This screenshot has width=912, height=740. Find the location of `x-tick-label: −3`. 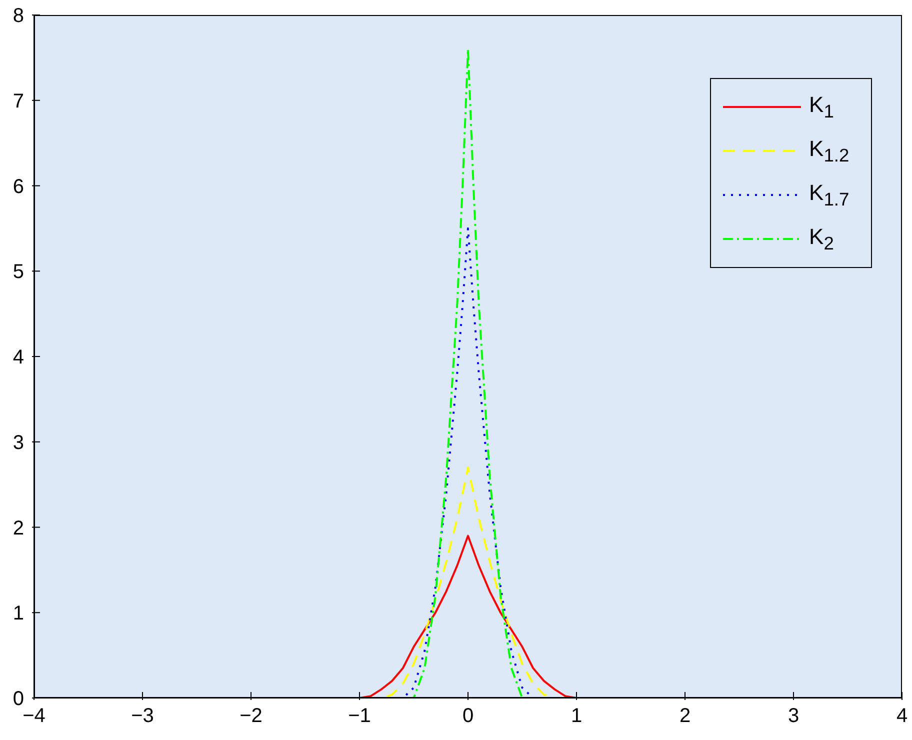

x-tick-label: −3 is located at coordinates (142, 716).